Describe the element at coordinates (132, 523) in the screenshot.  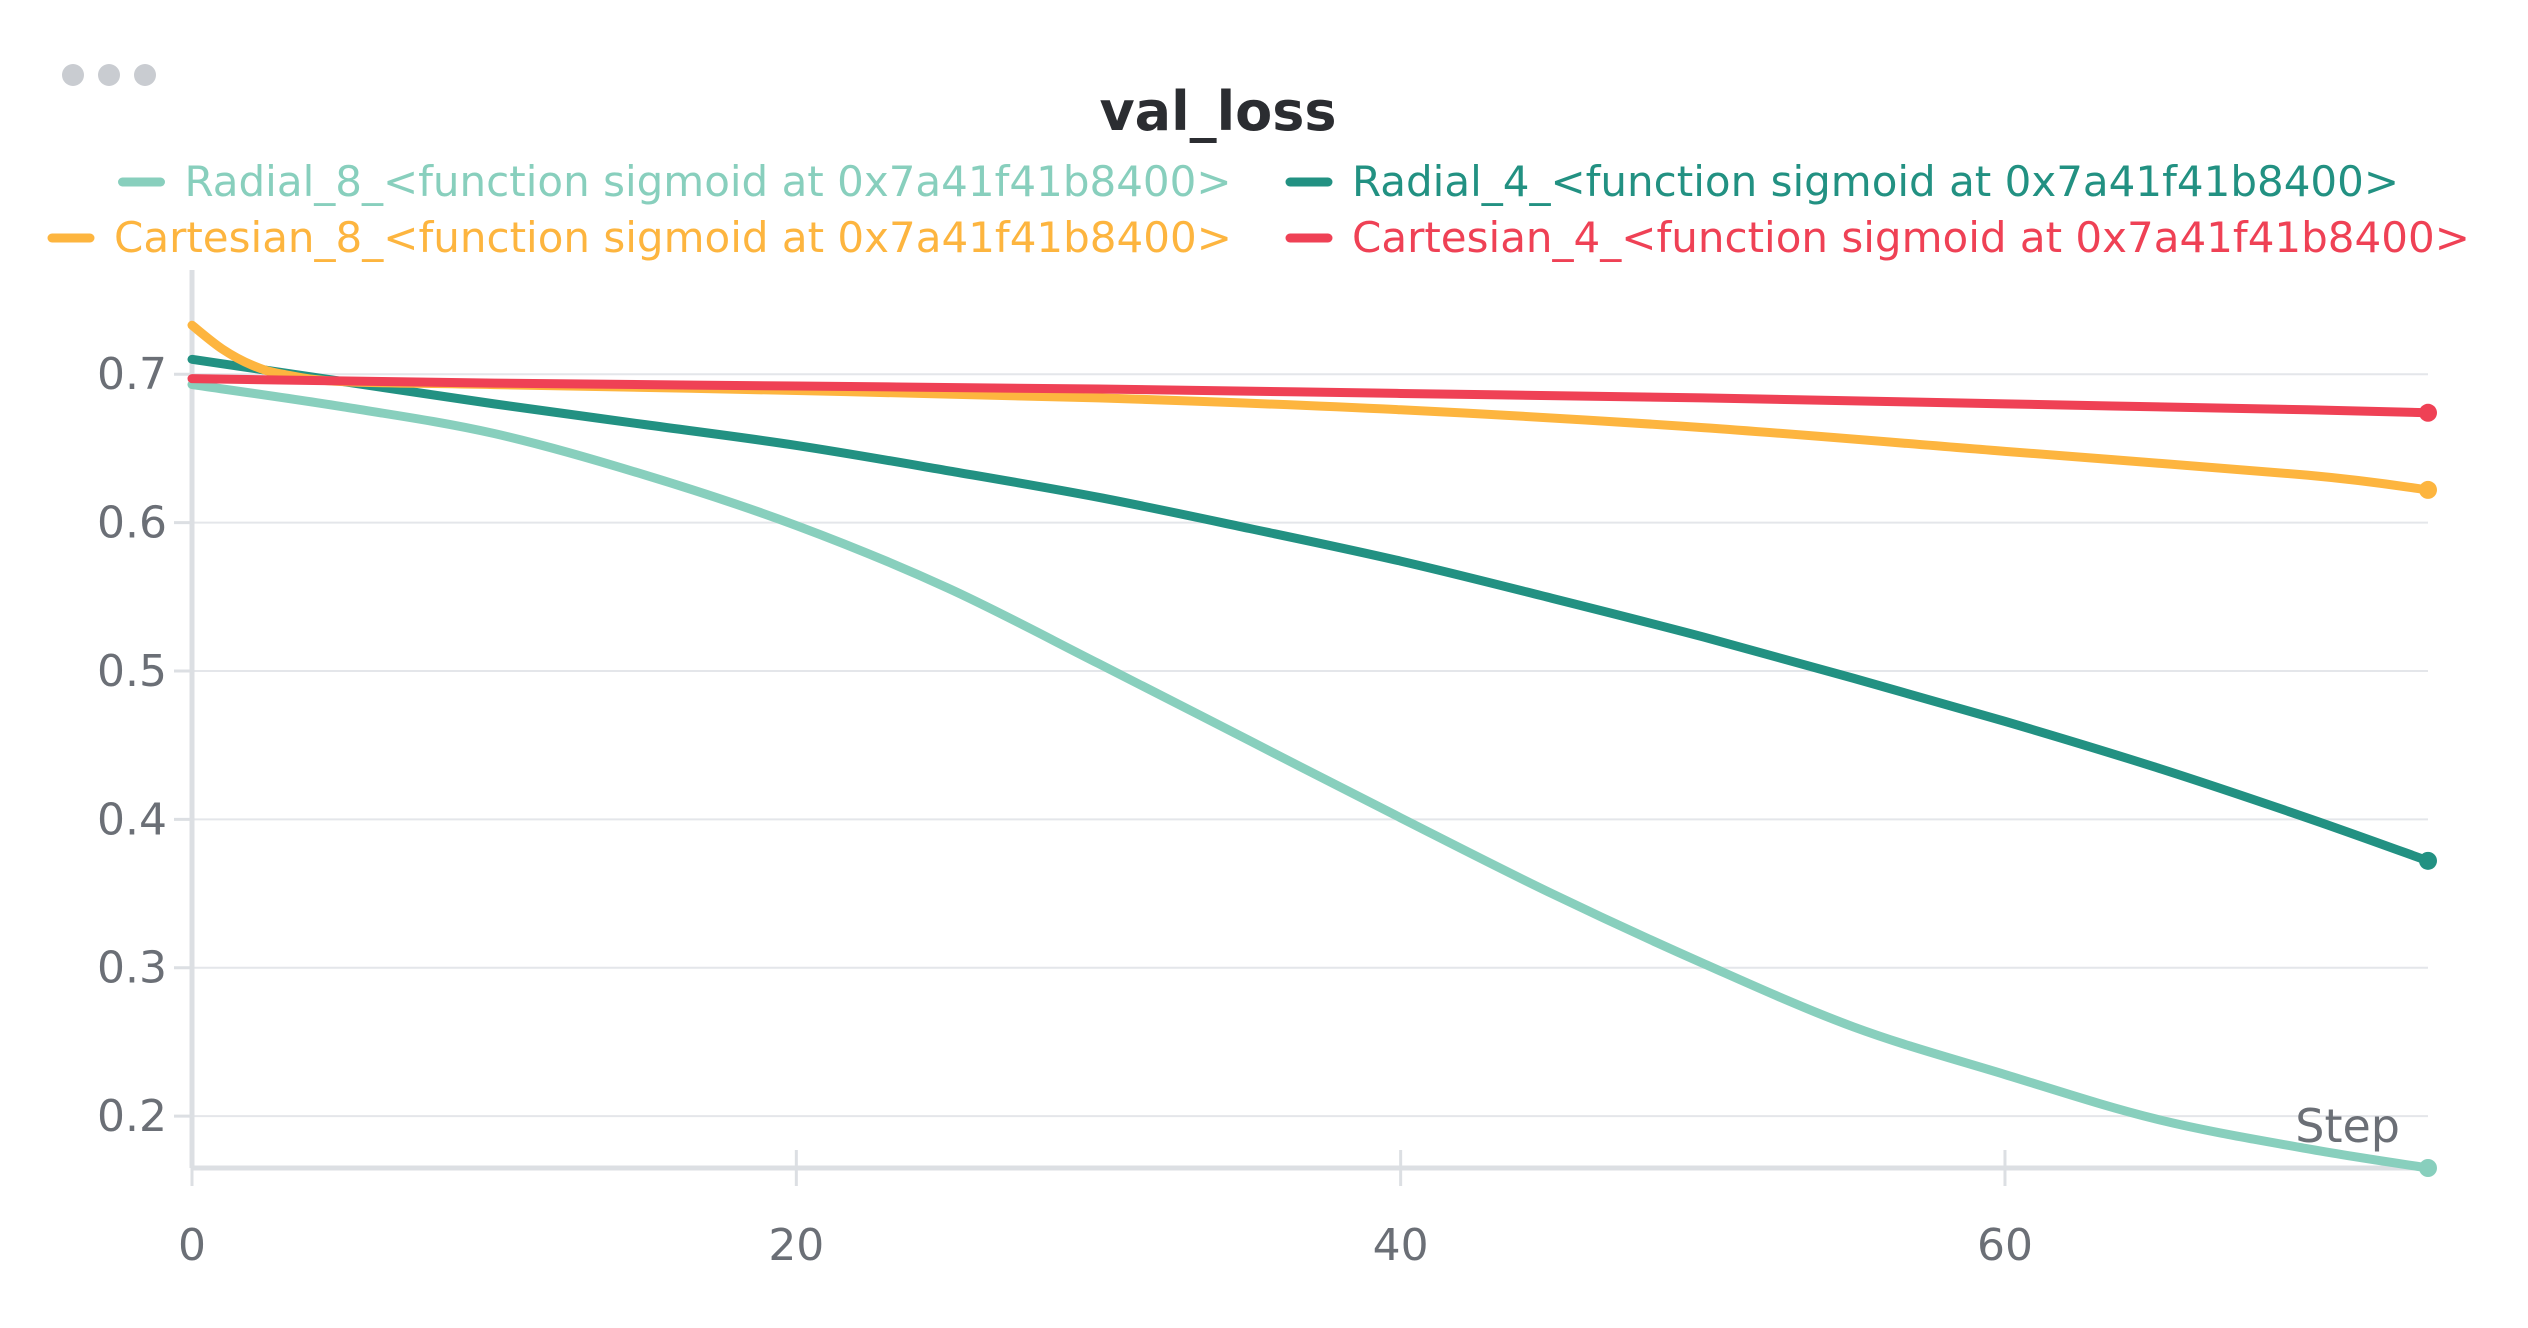
I see `y-tick-label: 0.6` at that location.